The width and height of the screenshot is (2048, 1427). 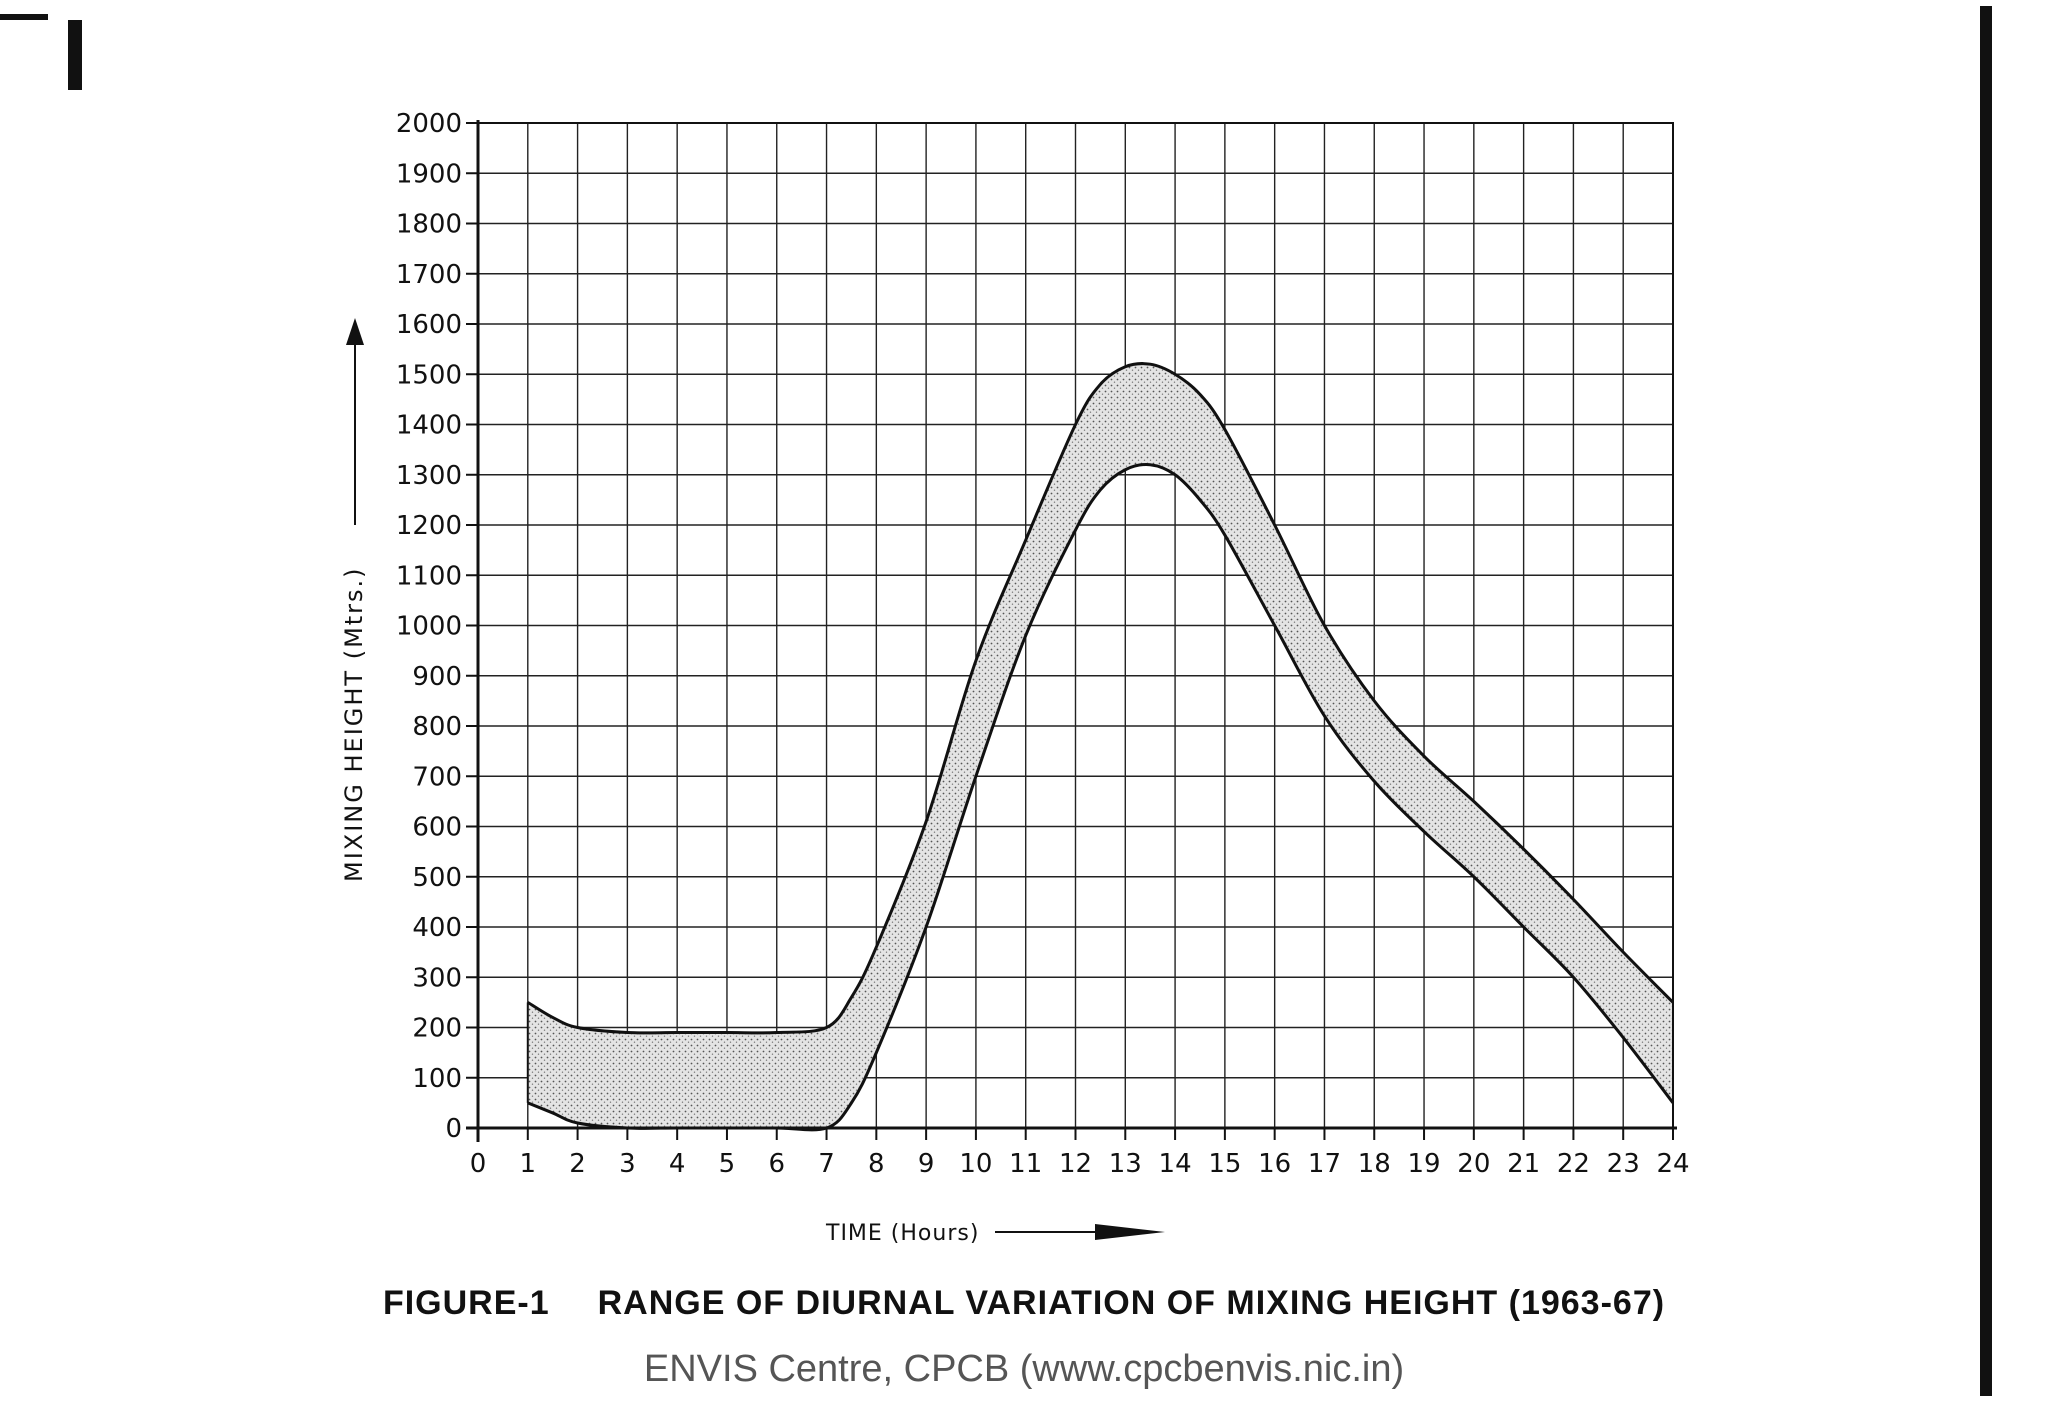 What do you see at coordinates (776, 1164) in the screenshot?
I see `x-tick-label: 6` at bounding box center [776, 1164].